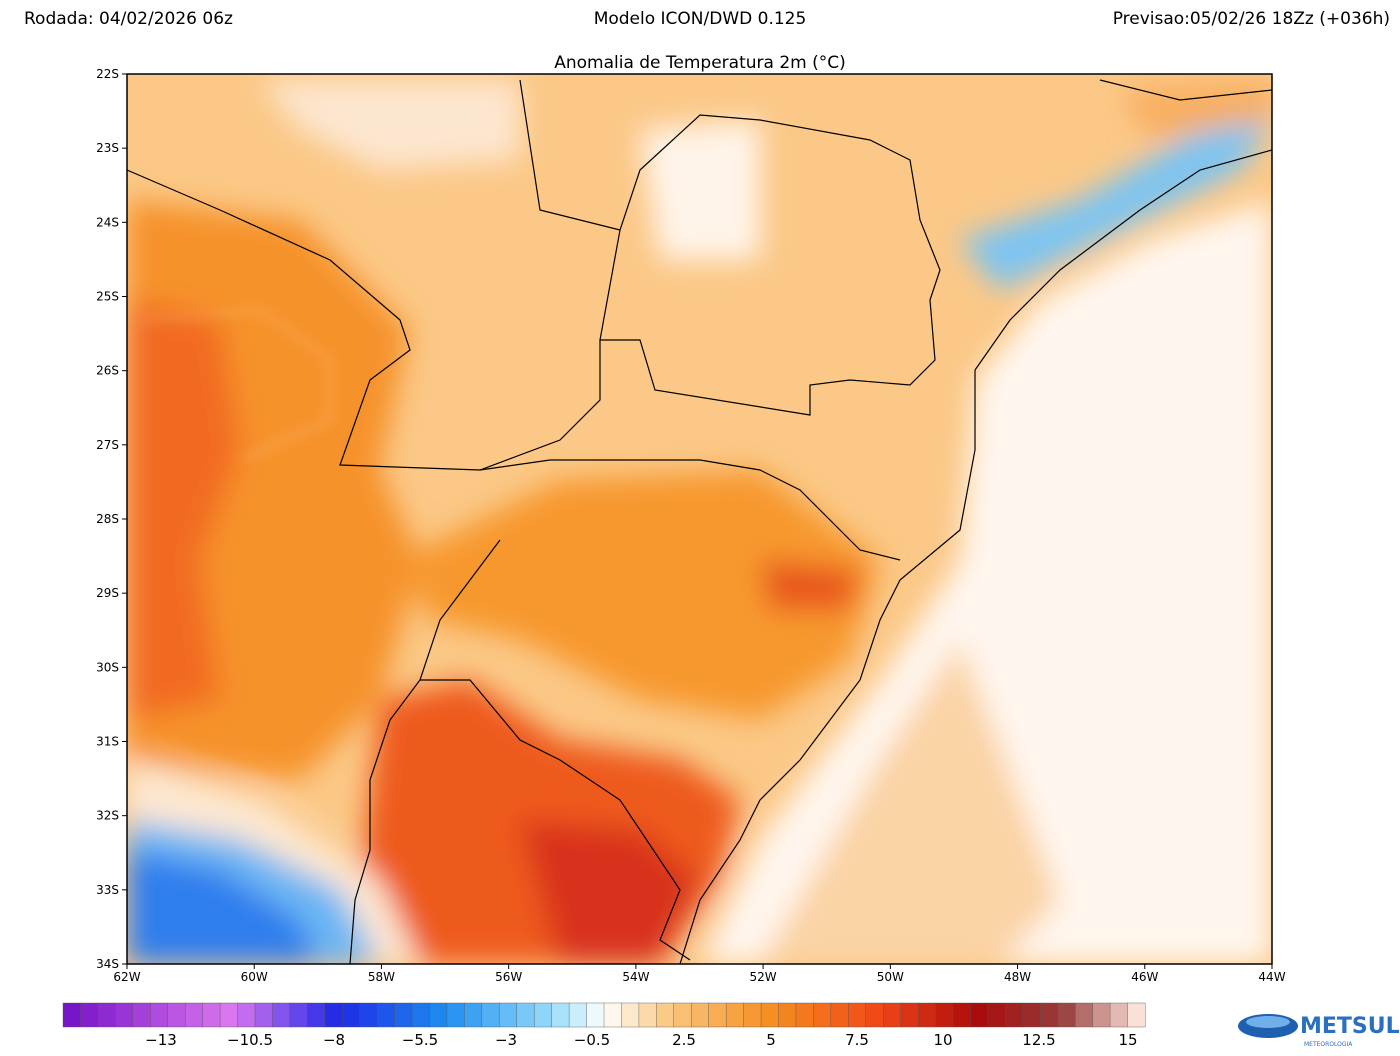  Describe the element at coordinates (107, 519) in the screenshot. I see `lat-label: 28S` at that location.